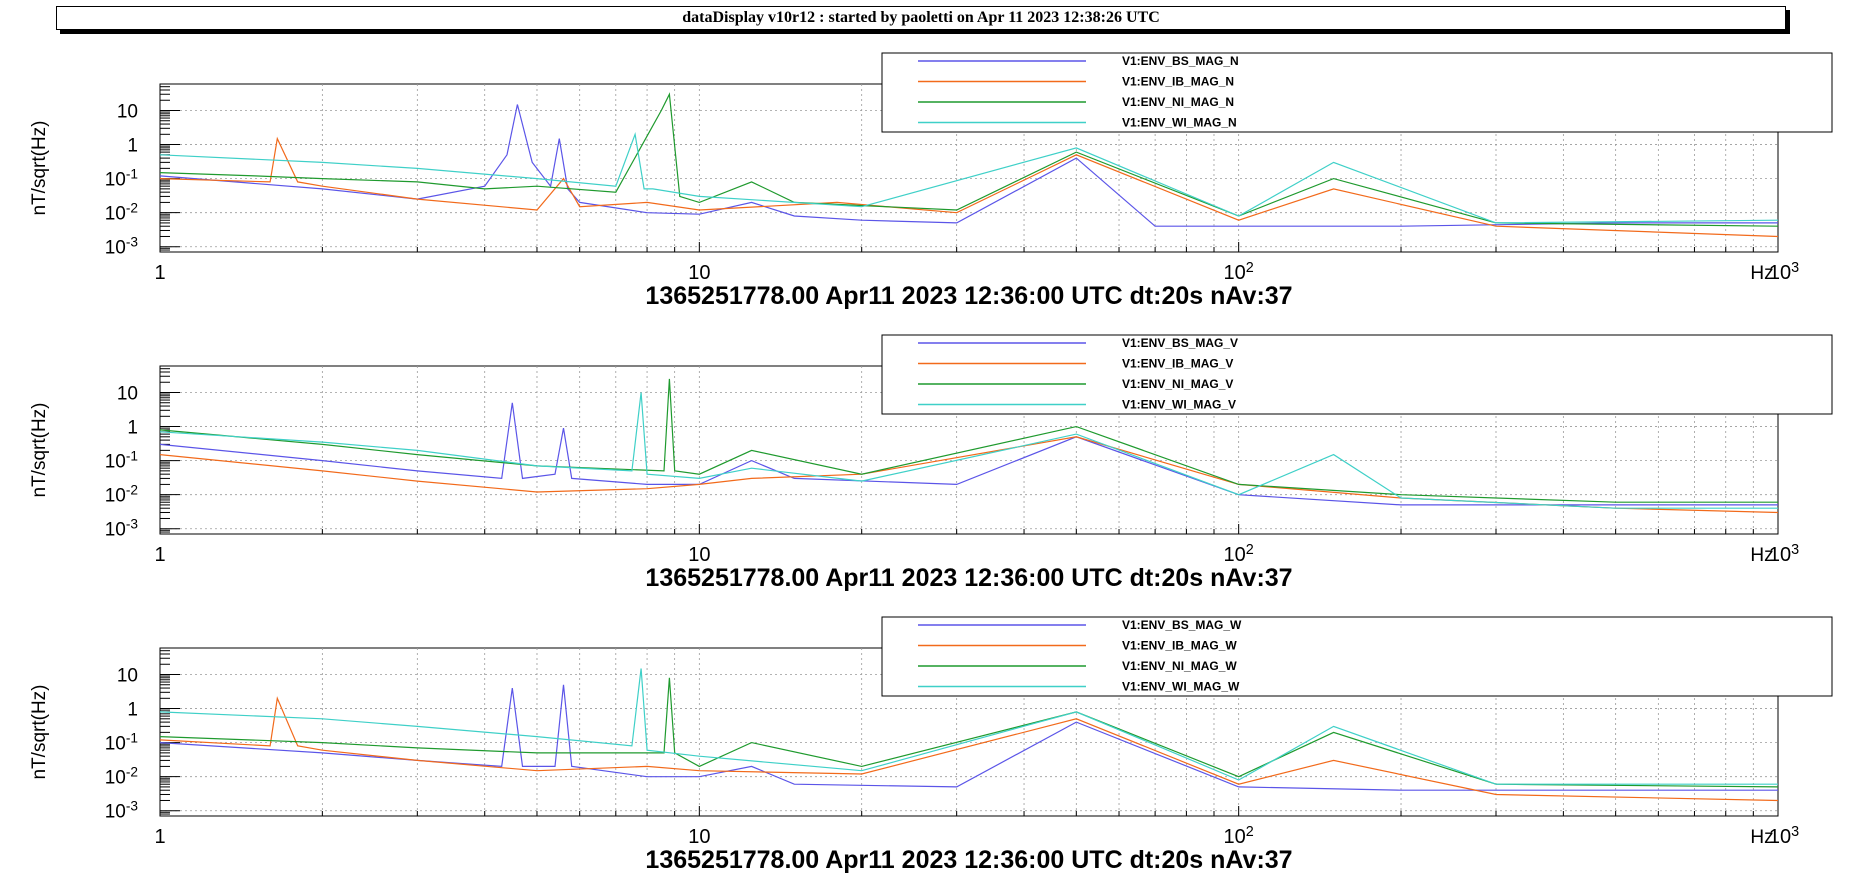 The height and width of the screenshot is (881, 1849). What do you see at coordinates (1177, 384) in the screenshot?
I see `legend-entry-ni: V1:ENV_NI_MAG_V` at bounding box center [1177, 384].